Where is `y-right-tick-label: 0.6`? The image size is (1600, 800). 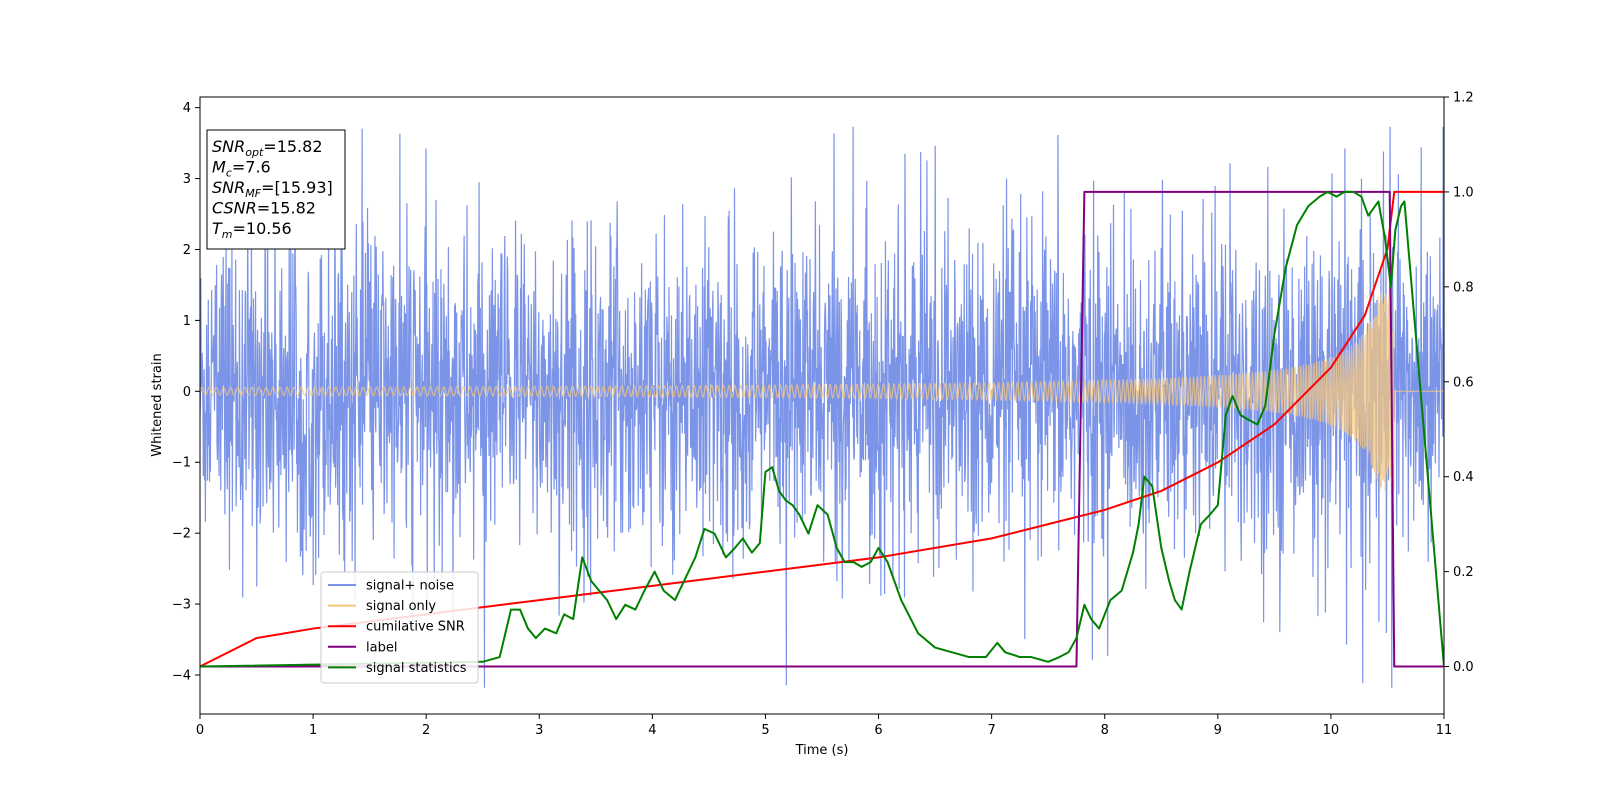 y-right-tick-label: 0.6 is located at coordinates (1463, 382).